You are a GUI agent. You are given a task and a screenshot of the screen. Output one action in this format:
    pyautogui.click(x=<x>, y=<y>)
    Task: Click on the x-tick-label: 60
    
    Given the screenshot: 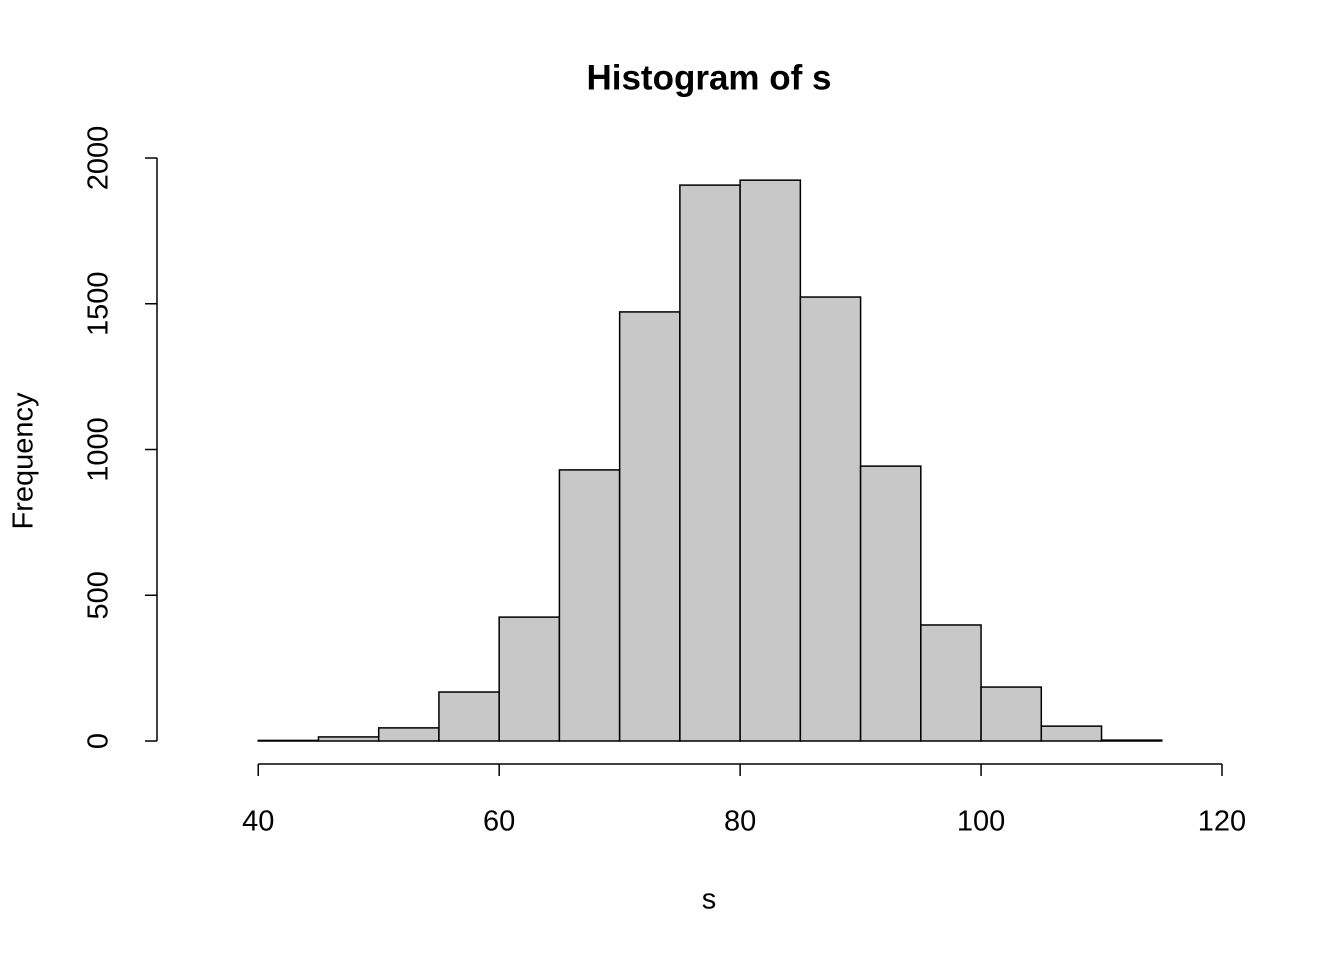 What is the action you would take?
    pyautogui.click(x=499, y=822)
    